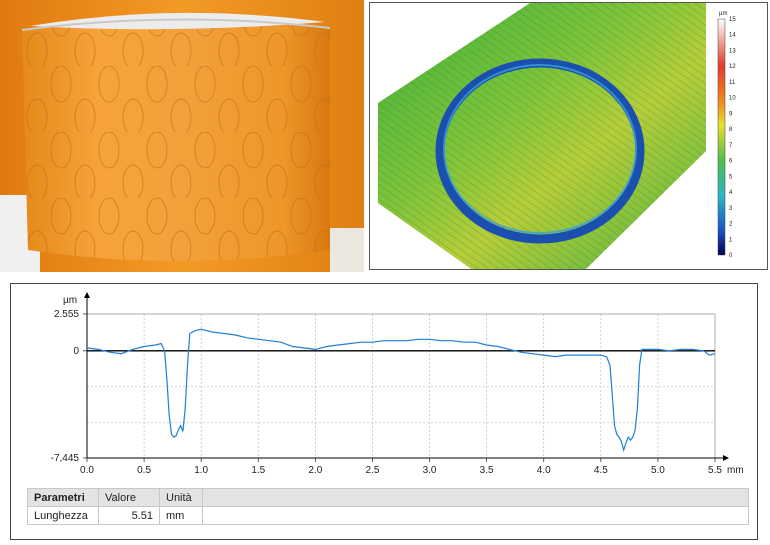  Describe the element at coordinates (129, 497) in the screenshot. I see `header-value: Valore` at that location.